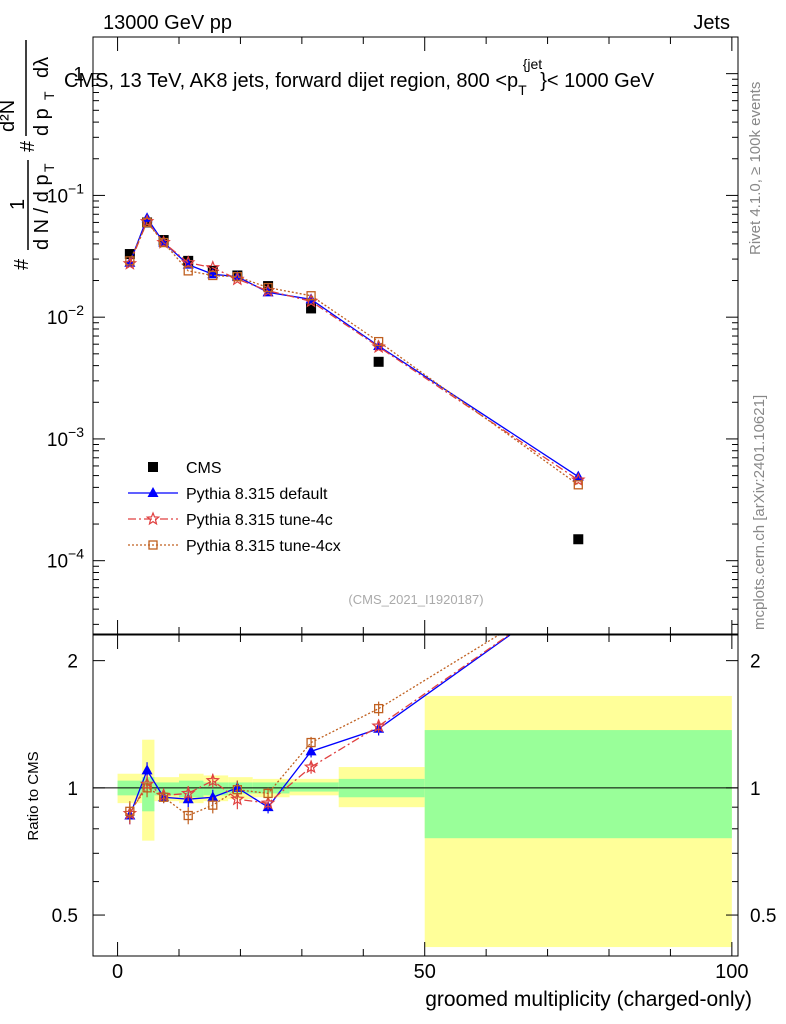  Describe the element at coordinates (28, 155) in the screenshot. I see `y-axis-label-top: # 1 d N / d p T # d²N d p T dλ` at that location.